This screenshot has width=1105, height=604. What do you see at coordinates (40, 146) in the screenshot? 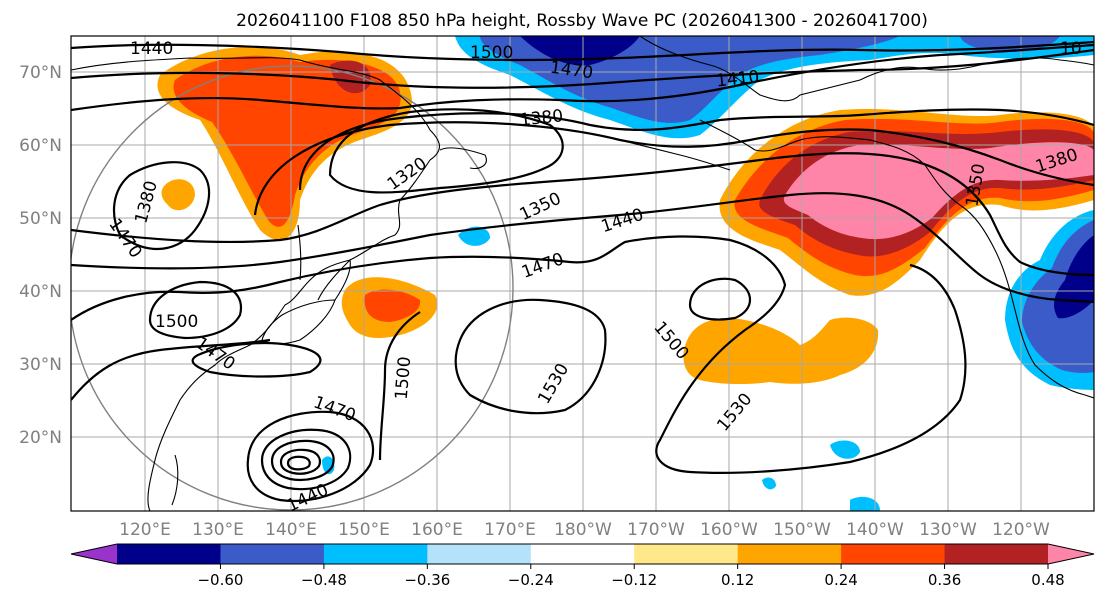
I see `lat-label: 60°N` at bounding box center [40, 146].